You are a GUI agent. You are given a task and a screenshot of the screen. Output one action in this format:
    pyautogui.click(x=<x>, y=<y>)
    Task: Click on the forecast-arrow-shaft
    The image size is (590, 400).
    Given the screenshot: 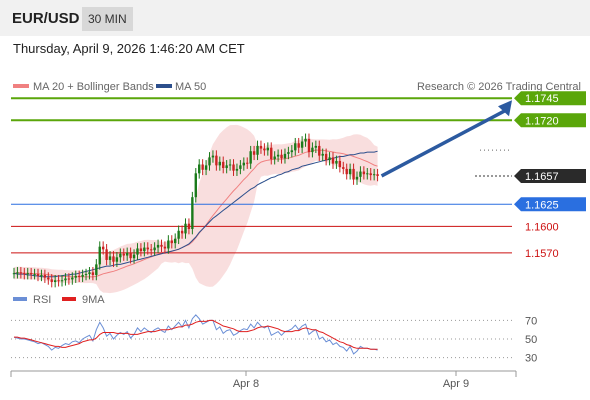 What is the action you would take?
    pyautogui.click(x=443, y=143)
    